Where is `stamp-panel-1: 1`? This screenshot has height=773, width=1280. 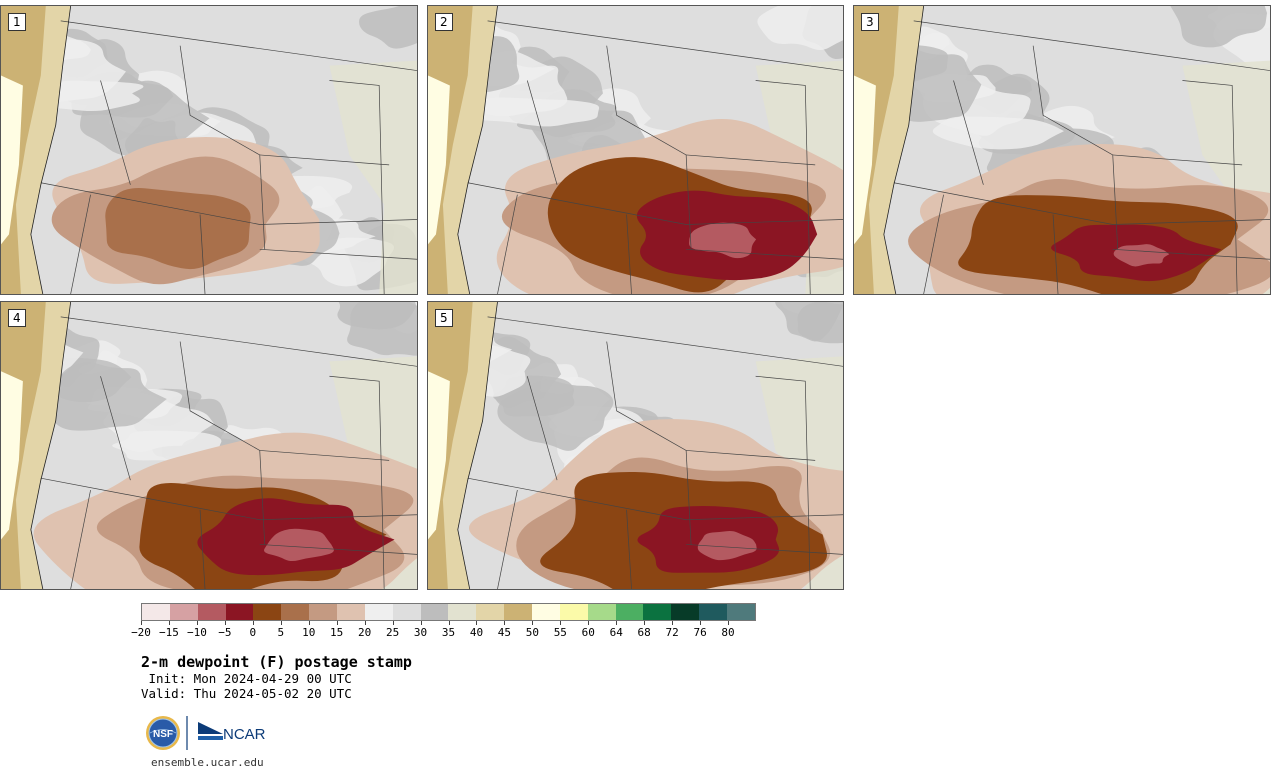 stamp-panel-1: 1 is located at coordinates (209, 150).